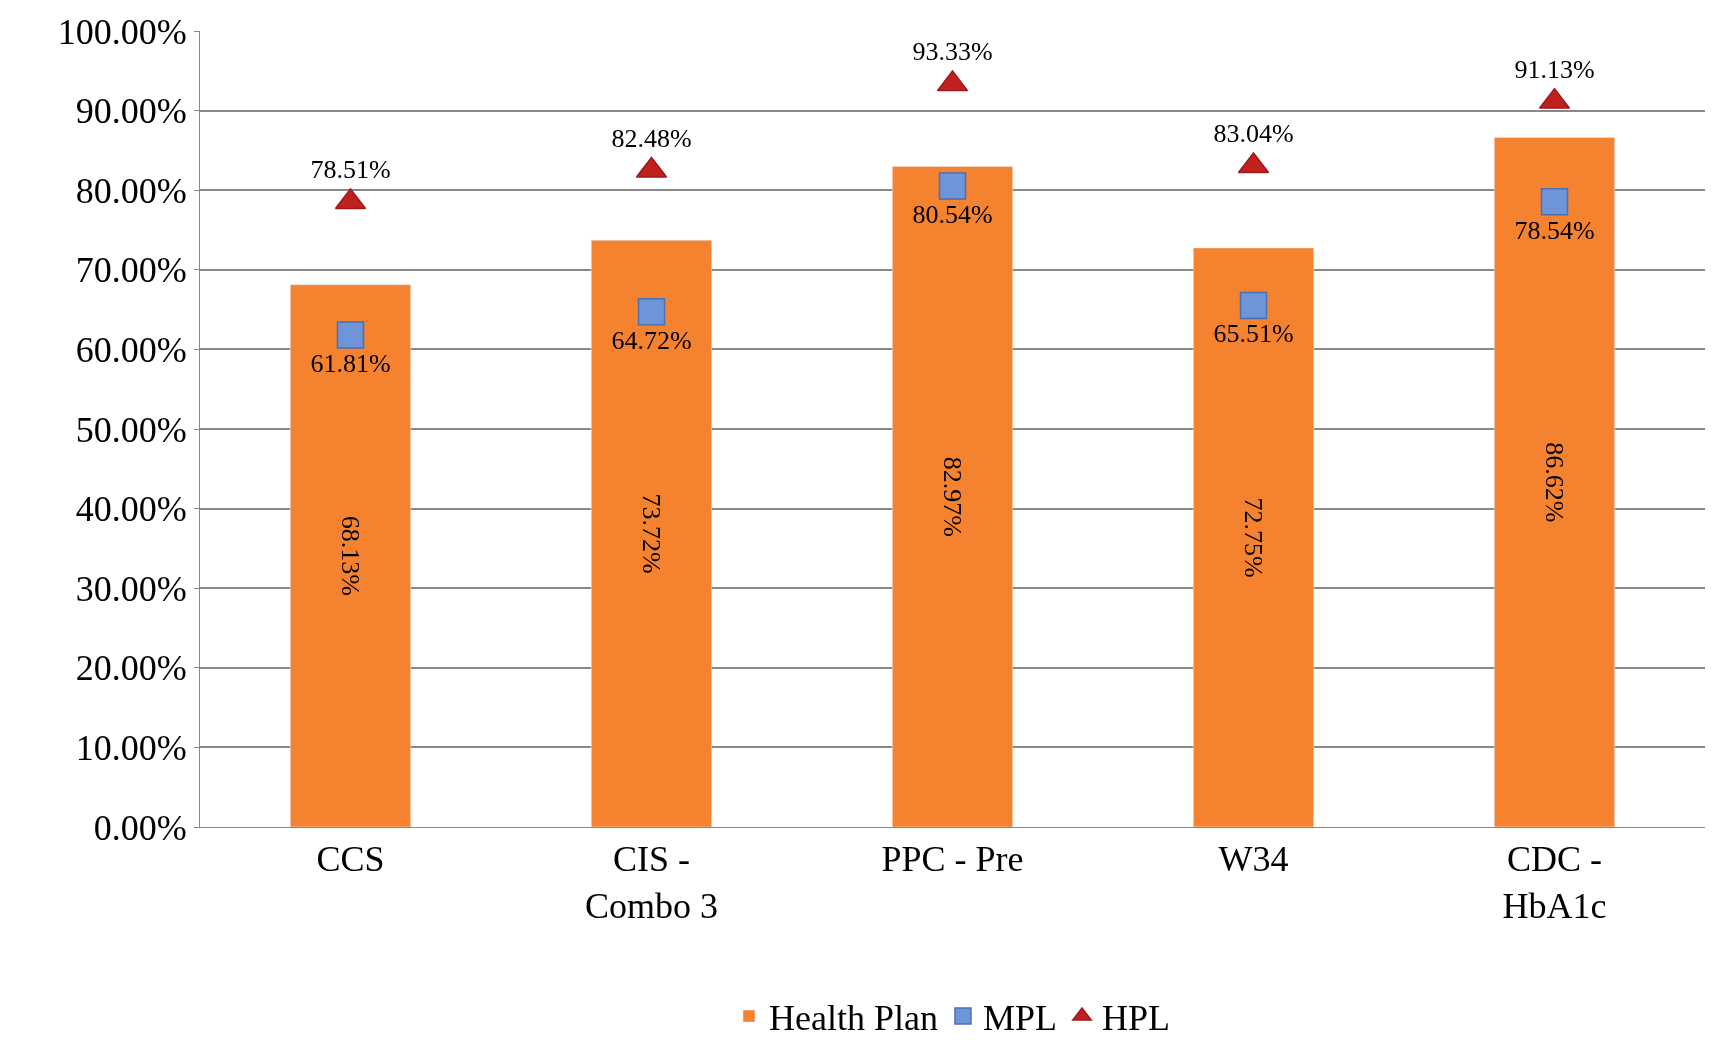 Image resolution: width=1725 pixels, height=1058 pixels. I want to click on legend-label: HPL, so click(1136, 1018).